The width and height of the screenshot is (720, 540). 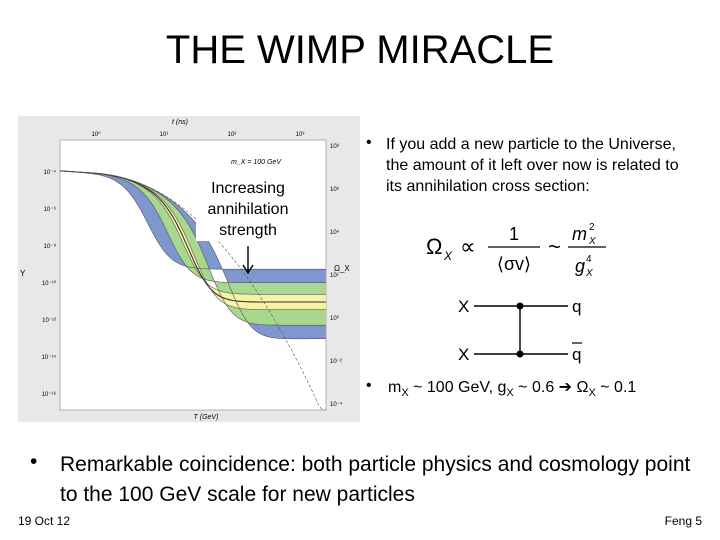 I want to click on left-tick-label: 10⁻¹⁰, so click(x=49, y=283).